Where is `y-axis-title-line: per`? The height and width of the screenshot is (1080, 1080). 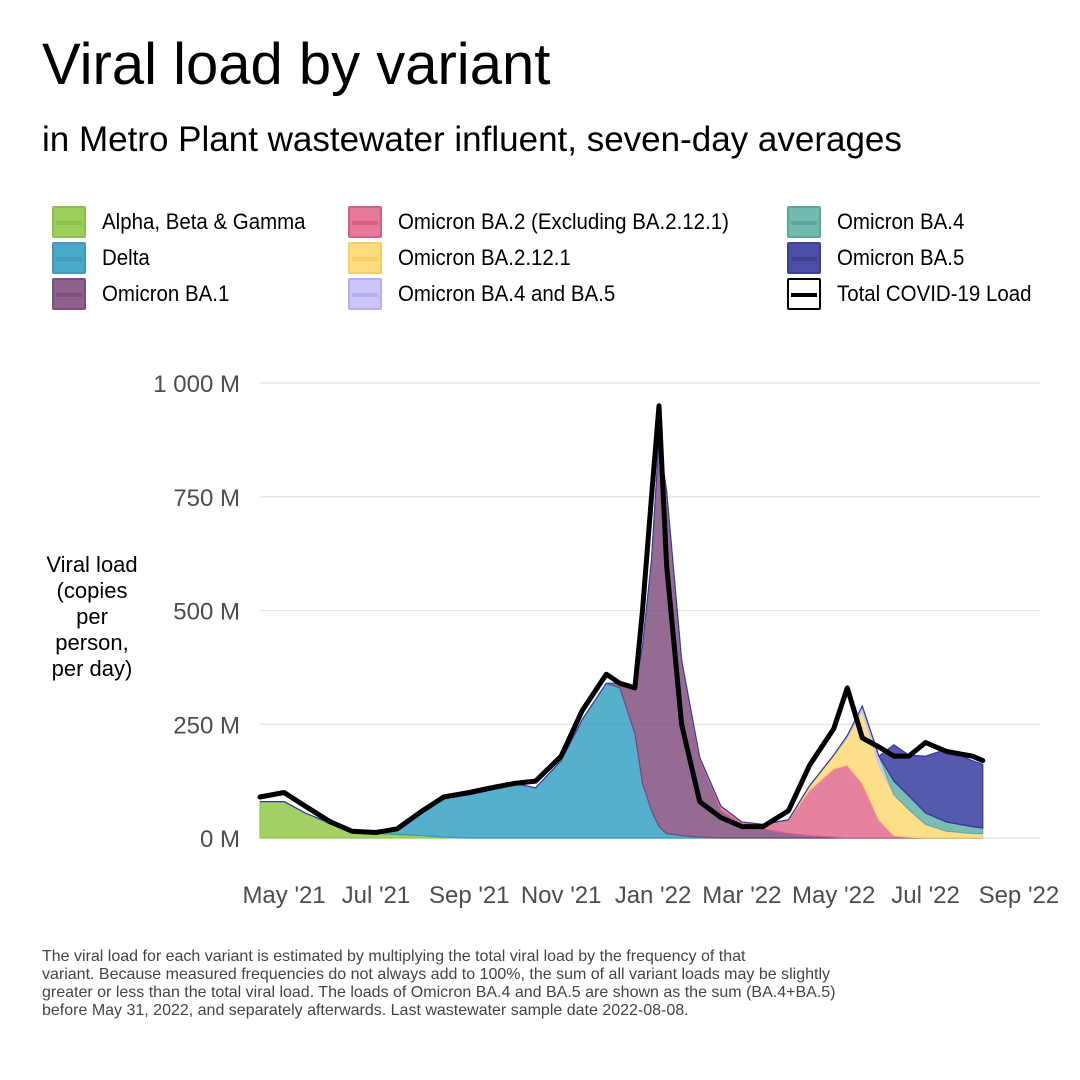
y-axis-title-line: per is located at coordinates (92, 616).